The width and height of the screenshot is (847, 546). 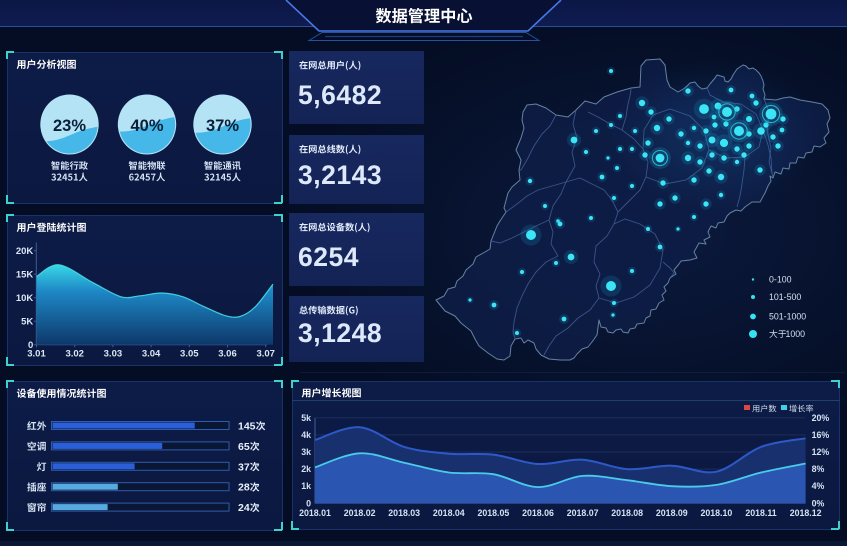 I want to click on svg-text: 3,2143, so click(x=340, y=175).